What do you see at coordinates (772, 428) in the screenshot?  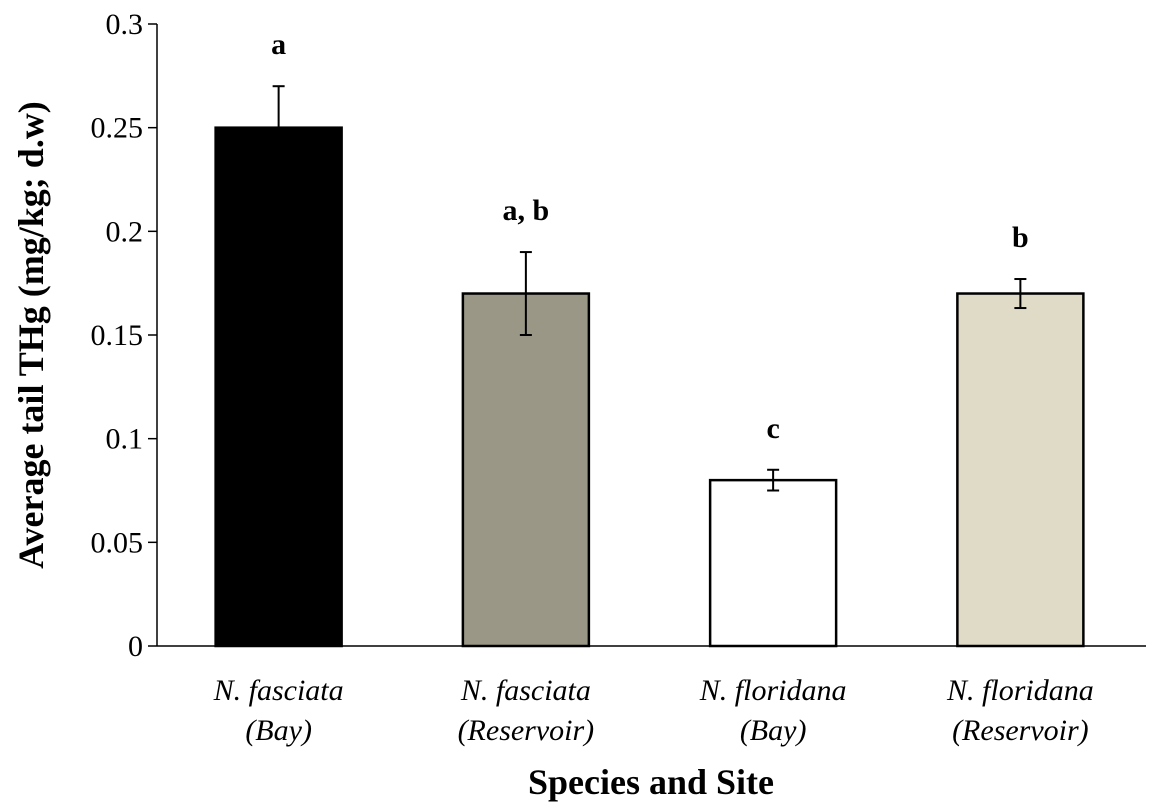 I see `significance-label: c` at bounding box center [772, 428].